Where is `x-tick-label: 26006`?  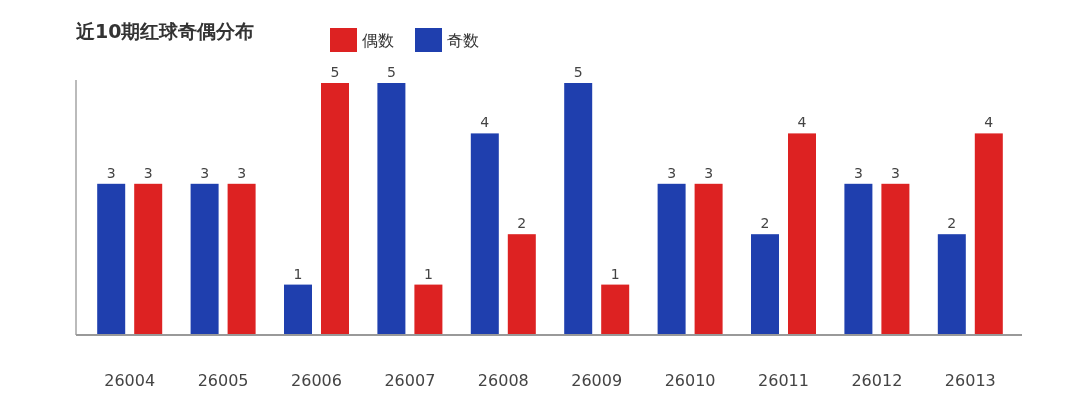 x-tick-label: 26006 is located at coordinates (316, 380).